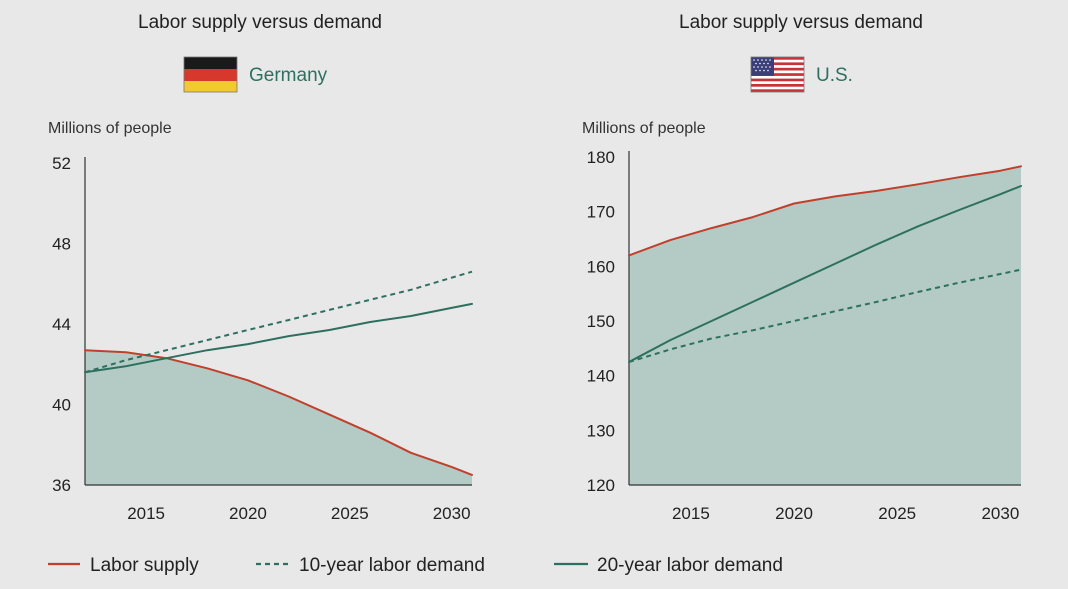 Image resolution: width=1068 pixels, height=589 pixels. What do you see at coordinates (61, 405) in the screenshot?
I see `y-tick-label-germany: 40` at bounding box center [61, 405].